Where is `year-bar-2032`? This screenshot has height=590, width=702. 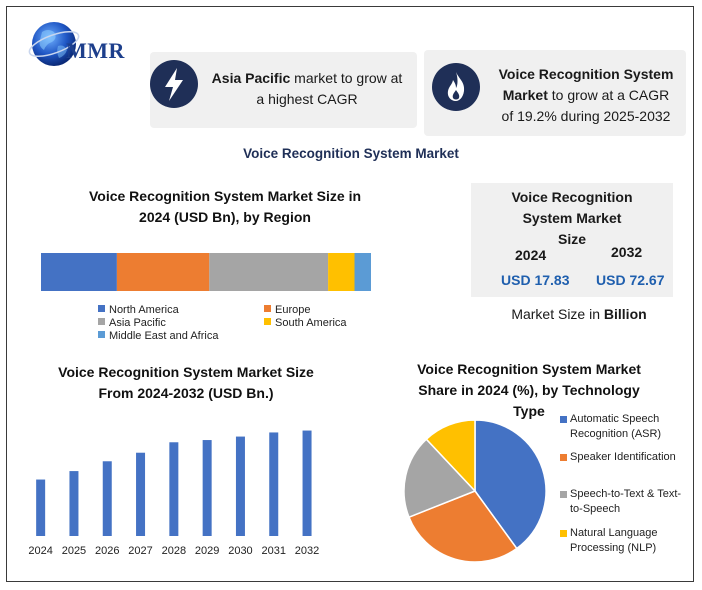
year-bar-2032 is located at coordinates (307, 483).